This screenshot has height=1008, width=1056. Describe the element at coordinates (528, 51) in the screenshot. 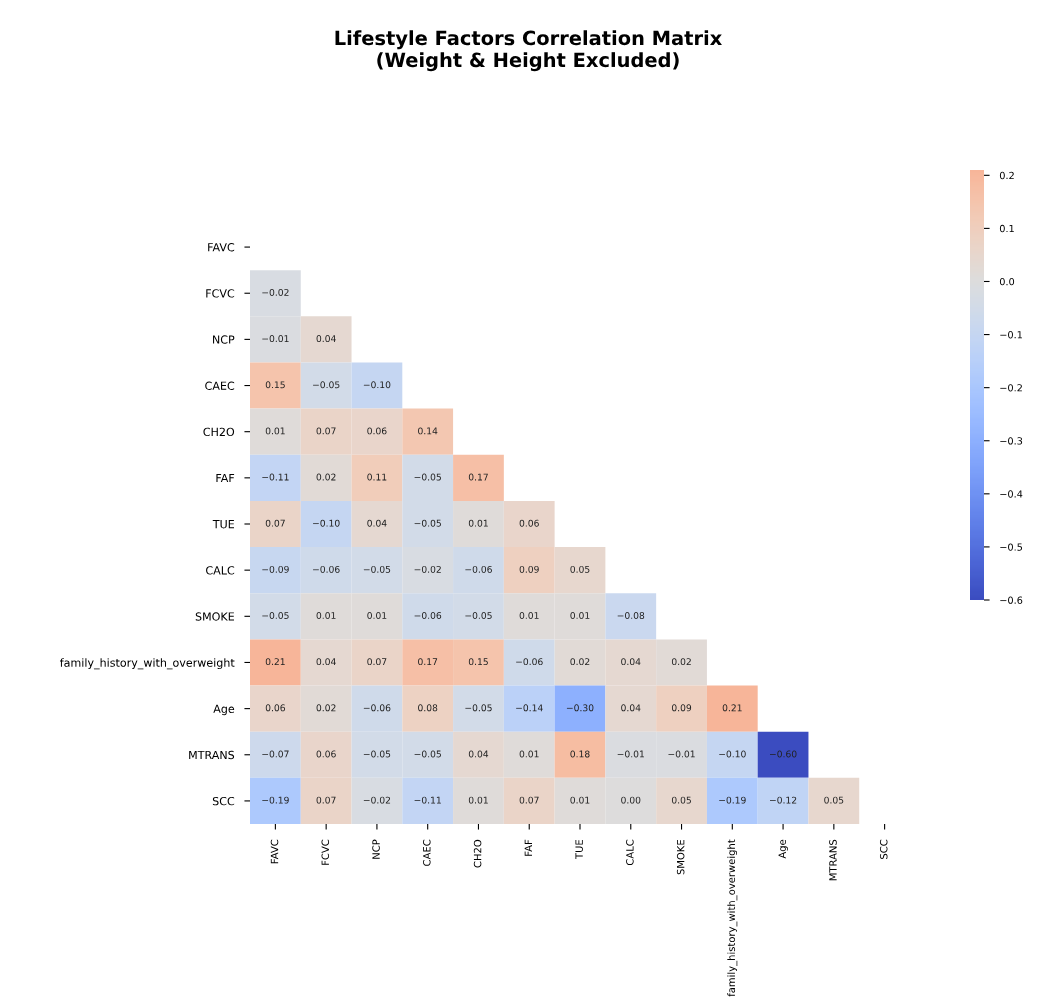

I see `chart-title: Lifestyle Factors Correlation Matrix (Weight & Height Excluded)` at that location.